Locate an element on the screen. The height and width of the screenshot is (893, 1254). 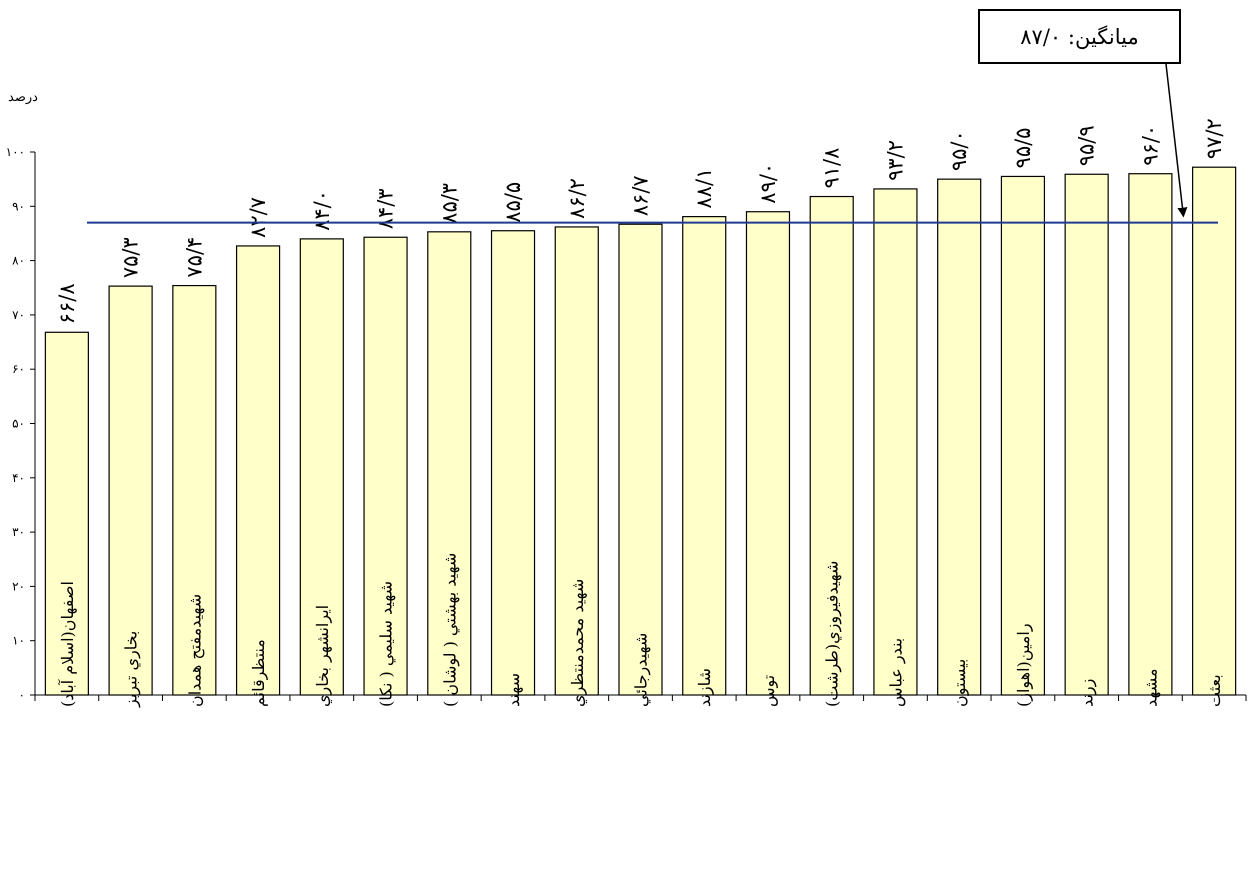
category-label: بندر عباس is located at coordinates (895, 672).